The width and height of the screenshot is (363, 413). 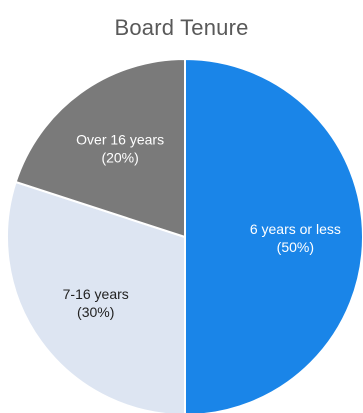 What do you see at coordinates (119, 158) in the screenshot?
I see `pie-percent-over-16-years: (20%)` at bounding box center [119, 158].